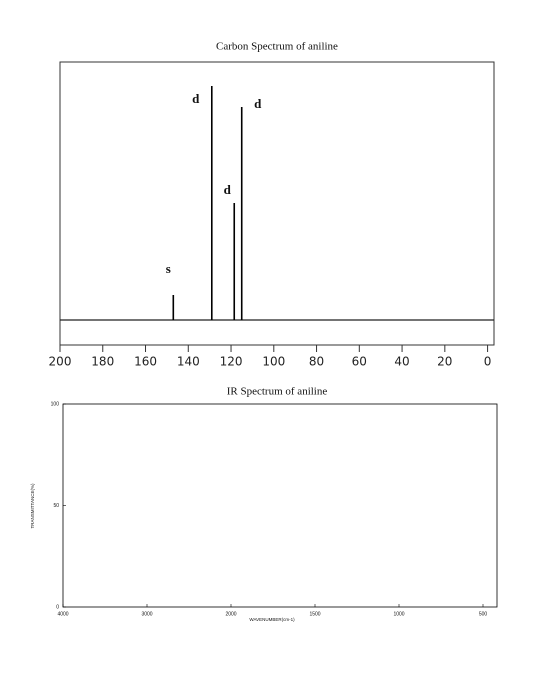 This screenshot has width=555, height=700. Describe the element at coordinates (277, 392) in the screenshot. I see `chart-title: IR Spectrum of aniline` at that location.